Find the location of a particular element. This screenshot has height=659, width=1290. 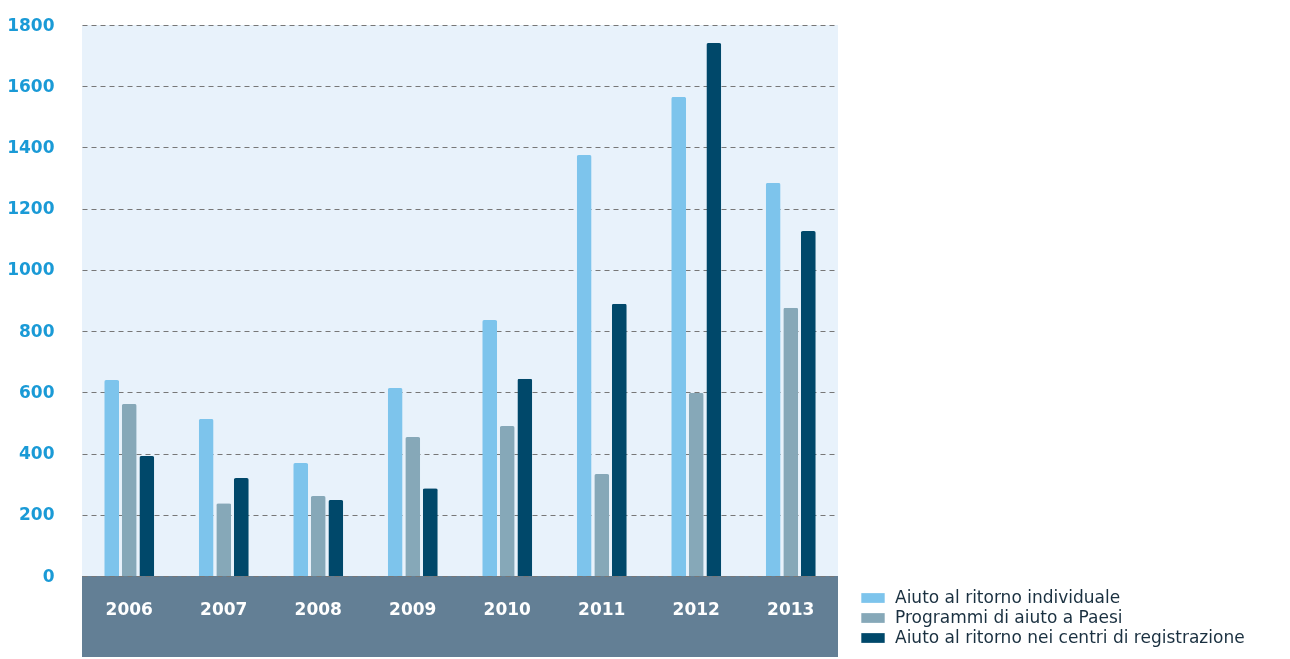

y-tick-label: 0 is located at coordinates (48, 575).